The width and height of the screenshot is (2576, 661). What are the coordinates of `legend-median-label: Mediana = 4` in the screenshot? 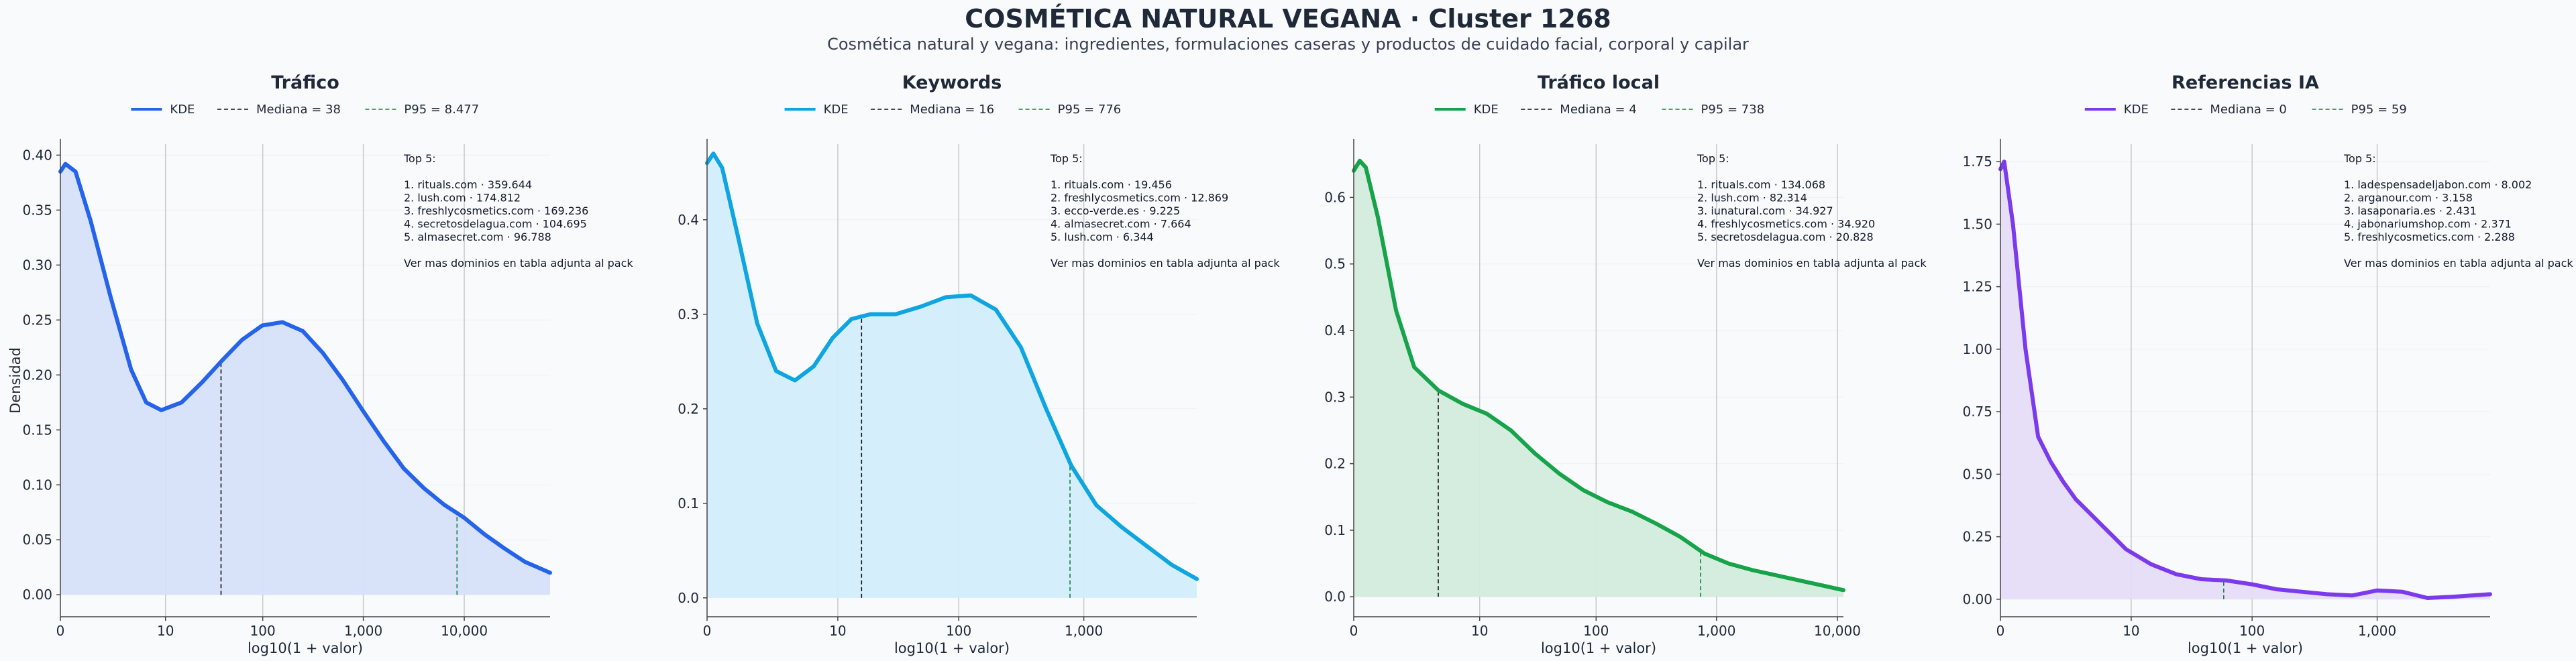 It's located at (1598, 110).